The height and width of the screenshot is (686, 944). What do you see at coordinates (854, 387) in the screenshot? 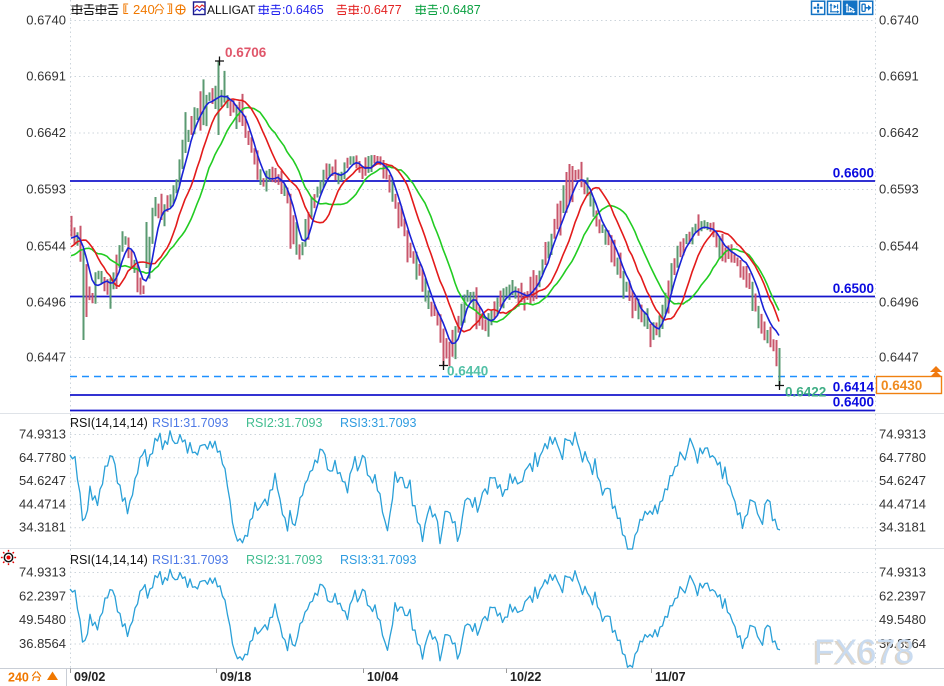
I see `svg-text: 0.6414` at bounding box center [854, 387].